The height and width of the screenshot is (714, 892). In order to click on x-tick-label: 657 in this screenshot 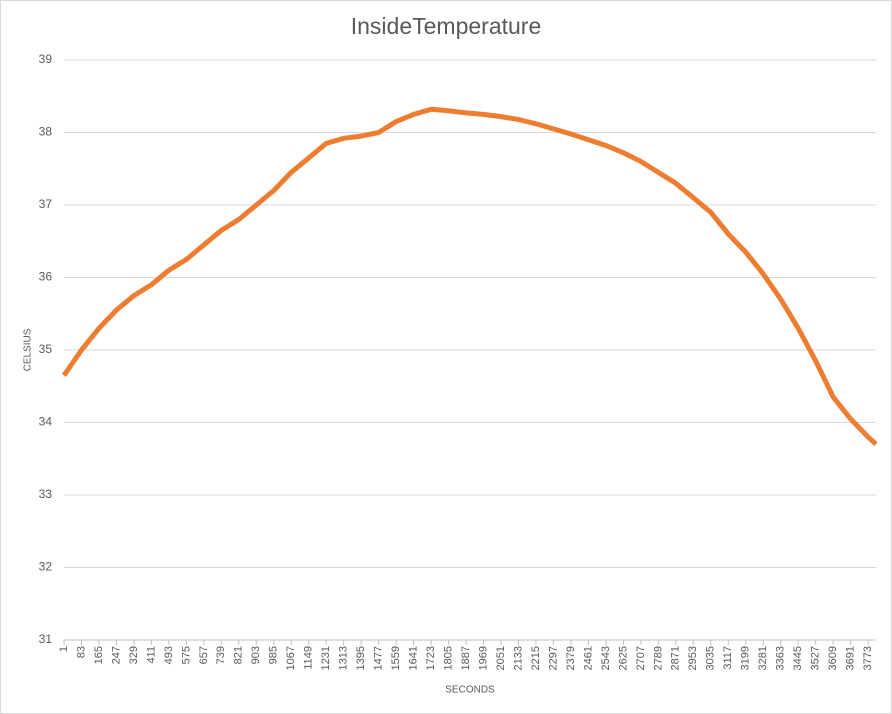, I will do `click(204, 655)`.